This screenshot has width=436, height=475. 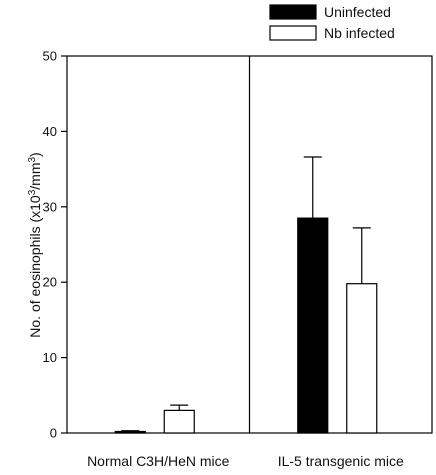 What do you see at coordinates (50, 357) in the screenshot?
I see `y-tick-label: 10` at bounding box center [50, 357].